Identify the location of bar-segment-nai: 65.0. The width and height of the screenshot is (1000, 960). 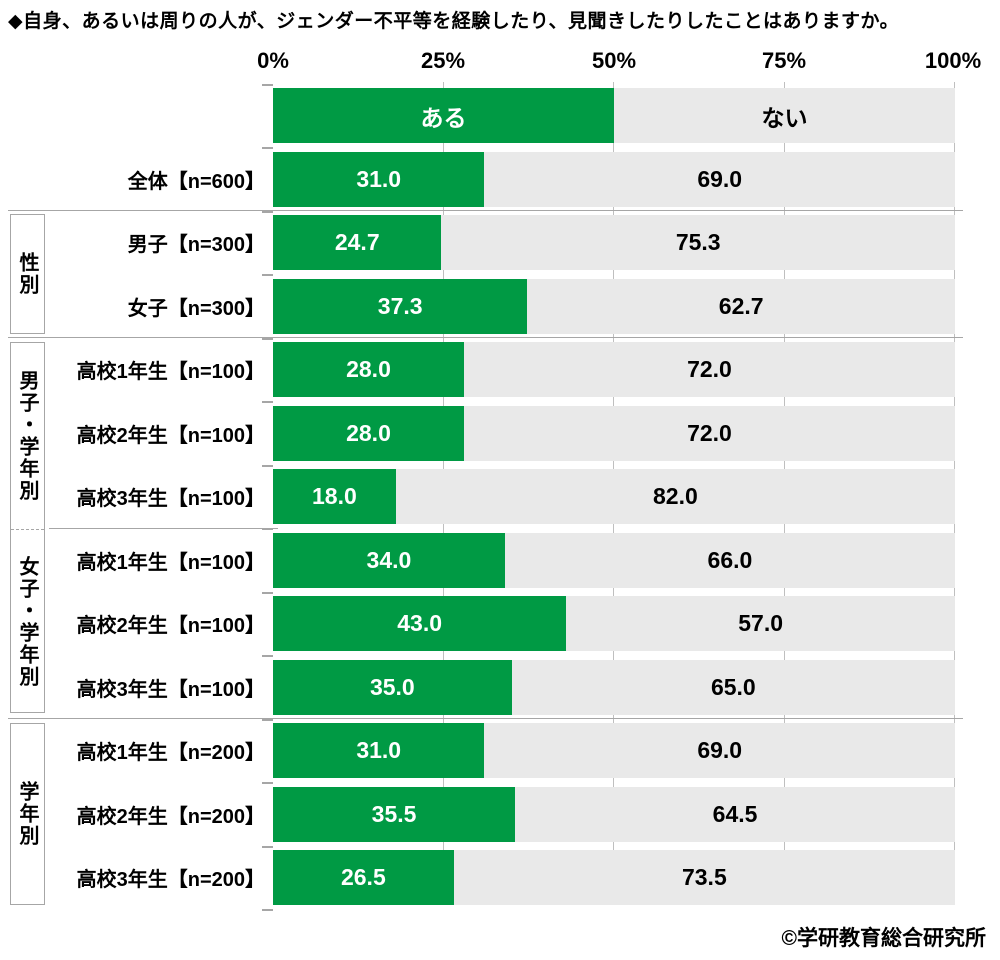
(733, 687).